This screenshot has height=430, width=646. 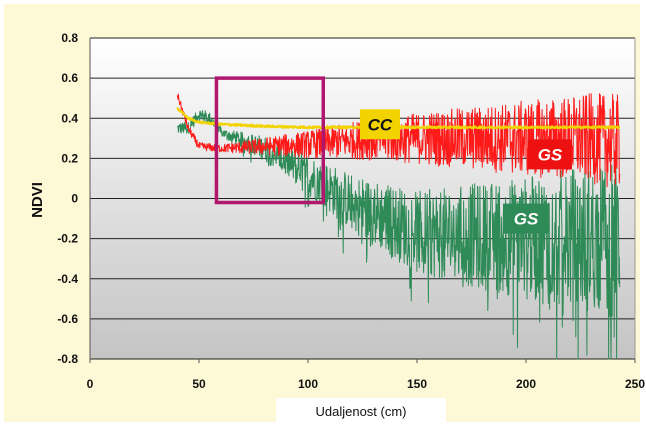 What do you see at coordinates (67, 239) in the screenshot?
I see `y-tick-label: -0.2` at bounding box center [67, 239].